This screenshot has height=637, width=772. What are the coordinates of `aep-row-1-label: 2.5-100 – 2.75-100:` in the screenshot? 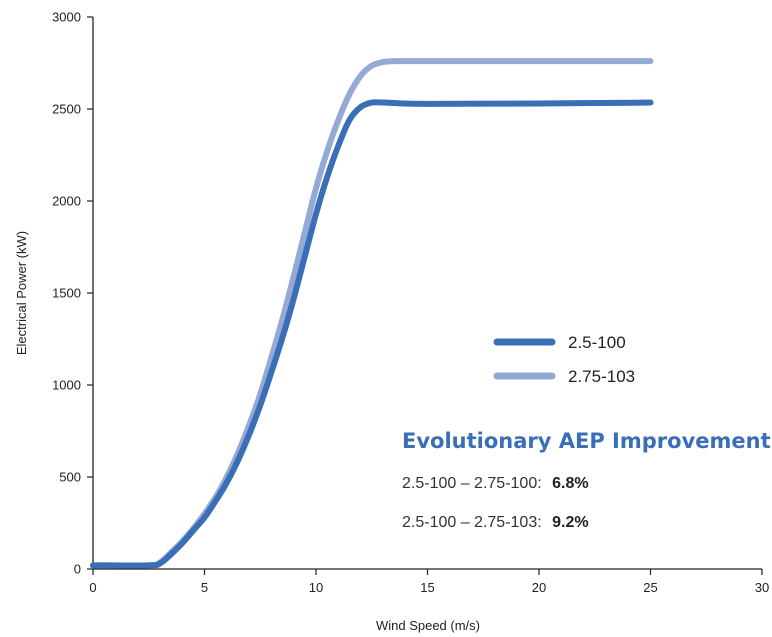 It's located at (472, 483).